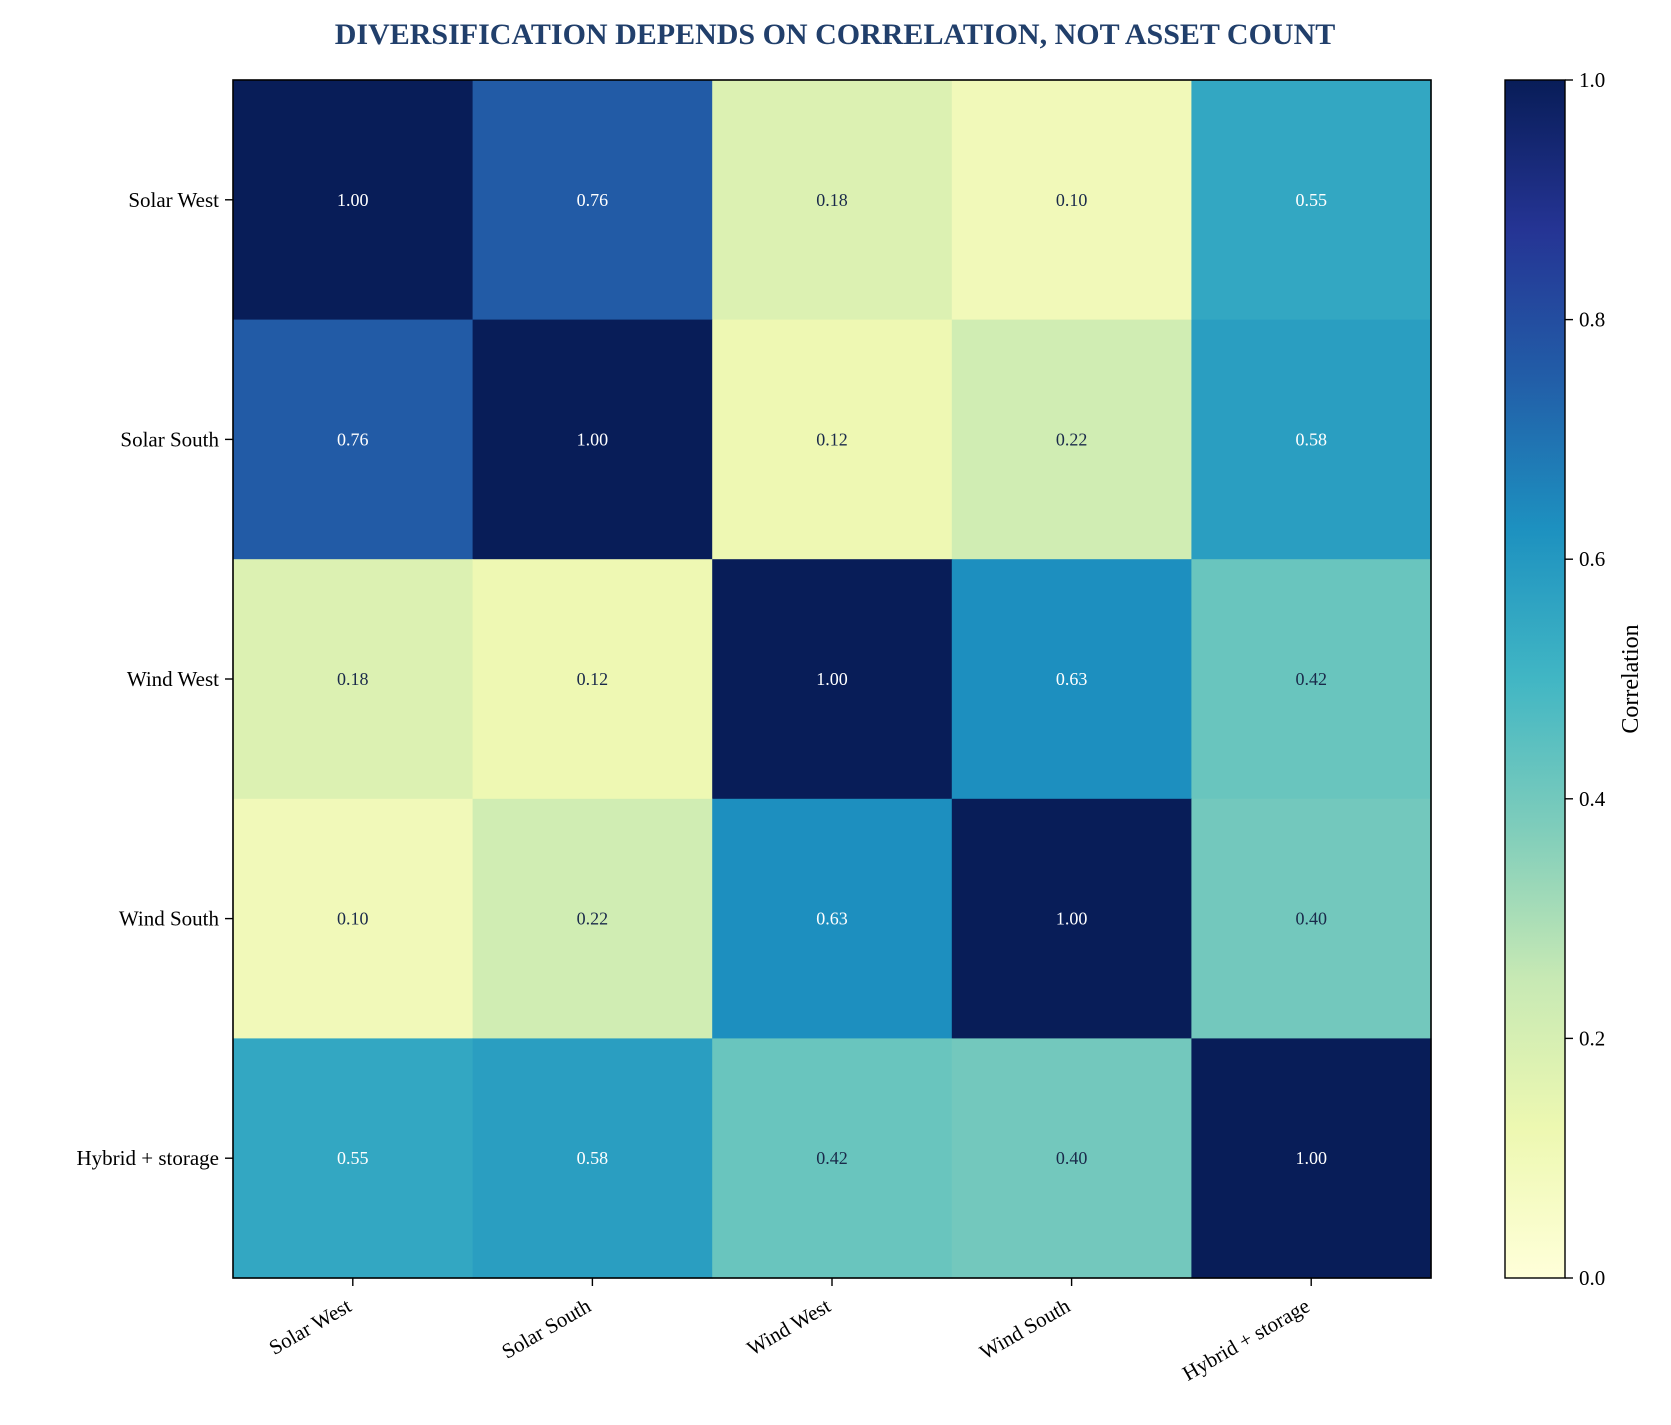 The image size is (1671, 1425). I want to click on x-tick-label: Solar West, so click(310, 1326).